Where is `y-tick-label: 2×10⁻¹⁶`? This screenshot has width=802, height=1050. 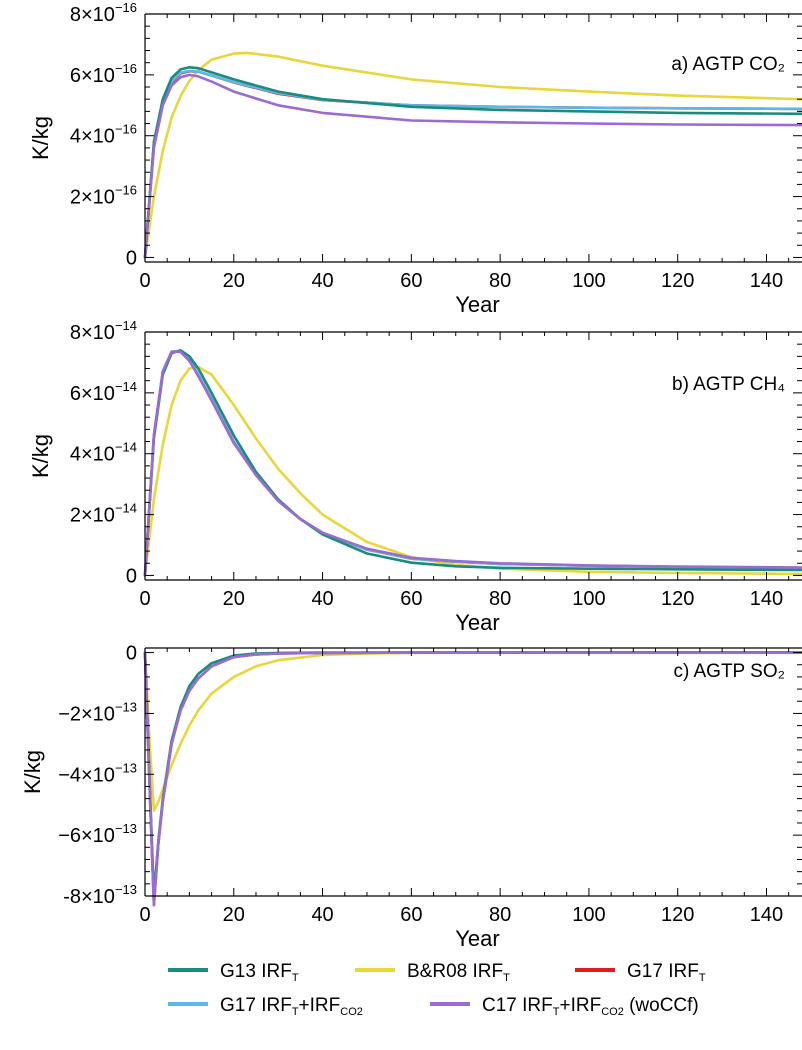
y-tick-label: 2×10⁻¹⁶ is located at coordinates (103, 196).